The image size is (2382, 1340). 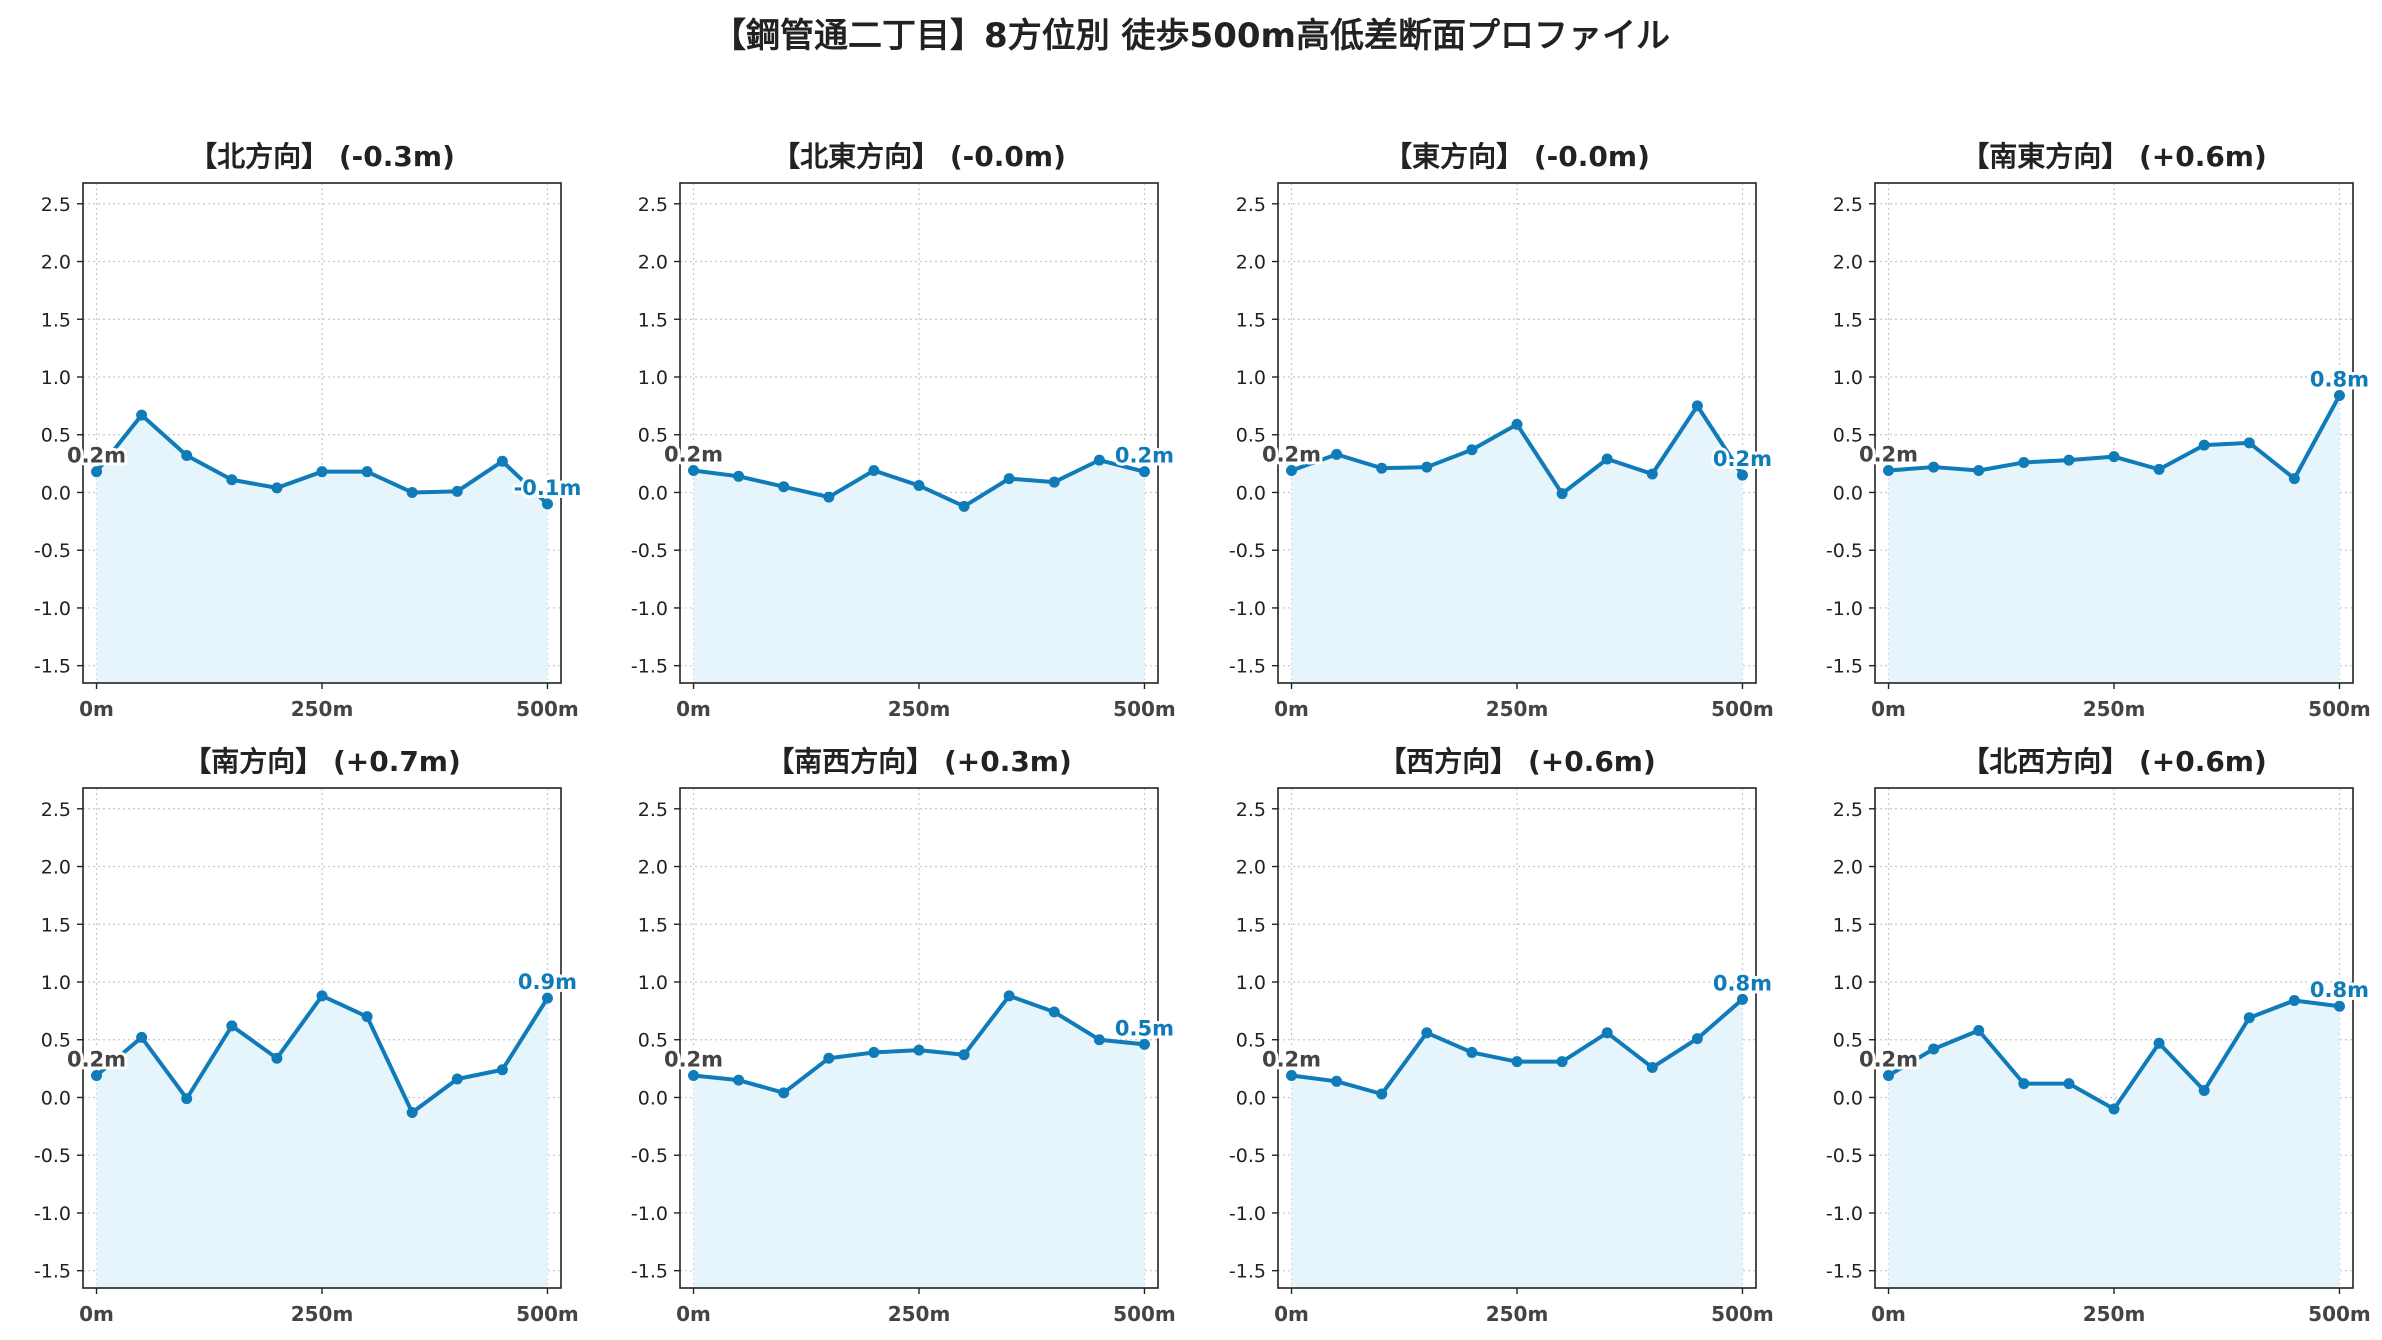 What do you see at coordinates (919, 761) in the screenshot?
I see `panel-title: 【南西方向】 (+0.3m)` at bounding box center [919, 761].